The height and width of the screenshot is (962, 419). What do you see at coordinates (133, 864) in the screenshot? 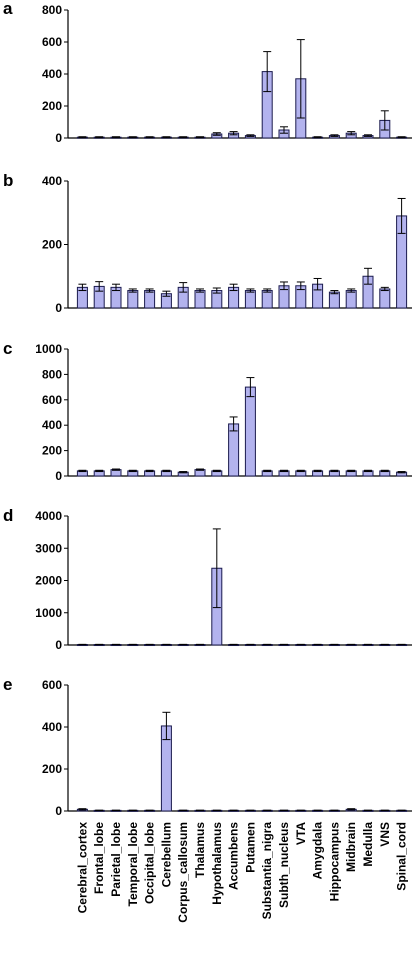
I see `x-tick-label: Temporal_lobe` at bounding box center [133, 864].